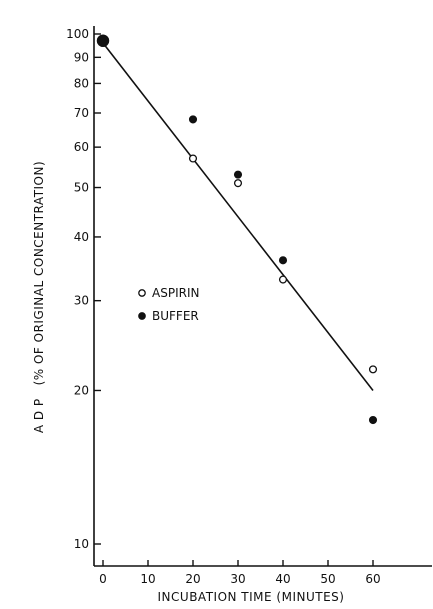  Describe the element at coordinates (81, 147) in the screenshot. I see `y-tick-label: 60` at that location.